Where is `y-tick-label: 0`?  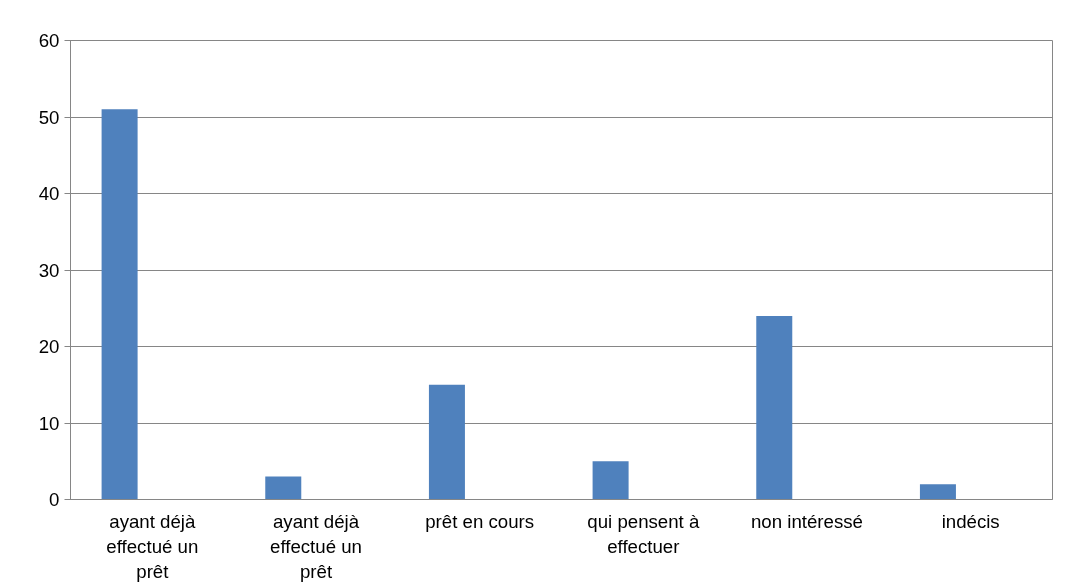
y-tick-label: 0 is located at coordinates (54, 499).